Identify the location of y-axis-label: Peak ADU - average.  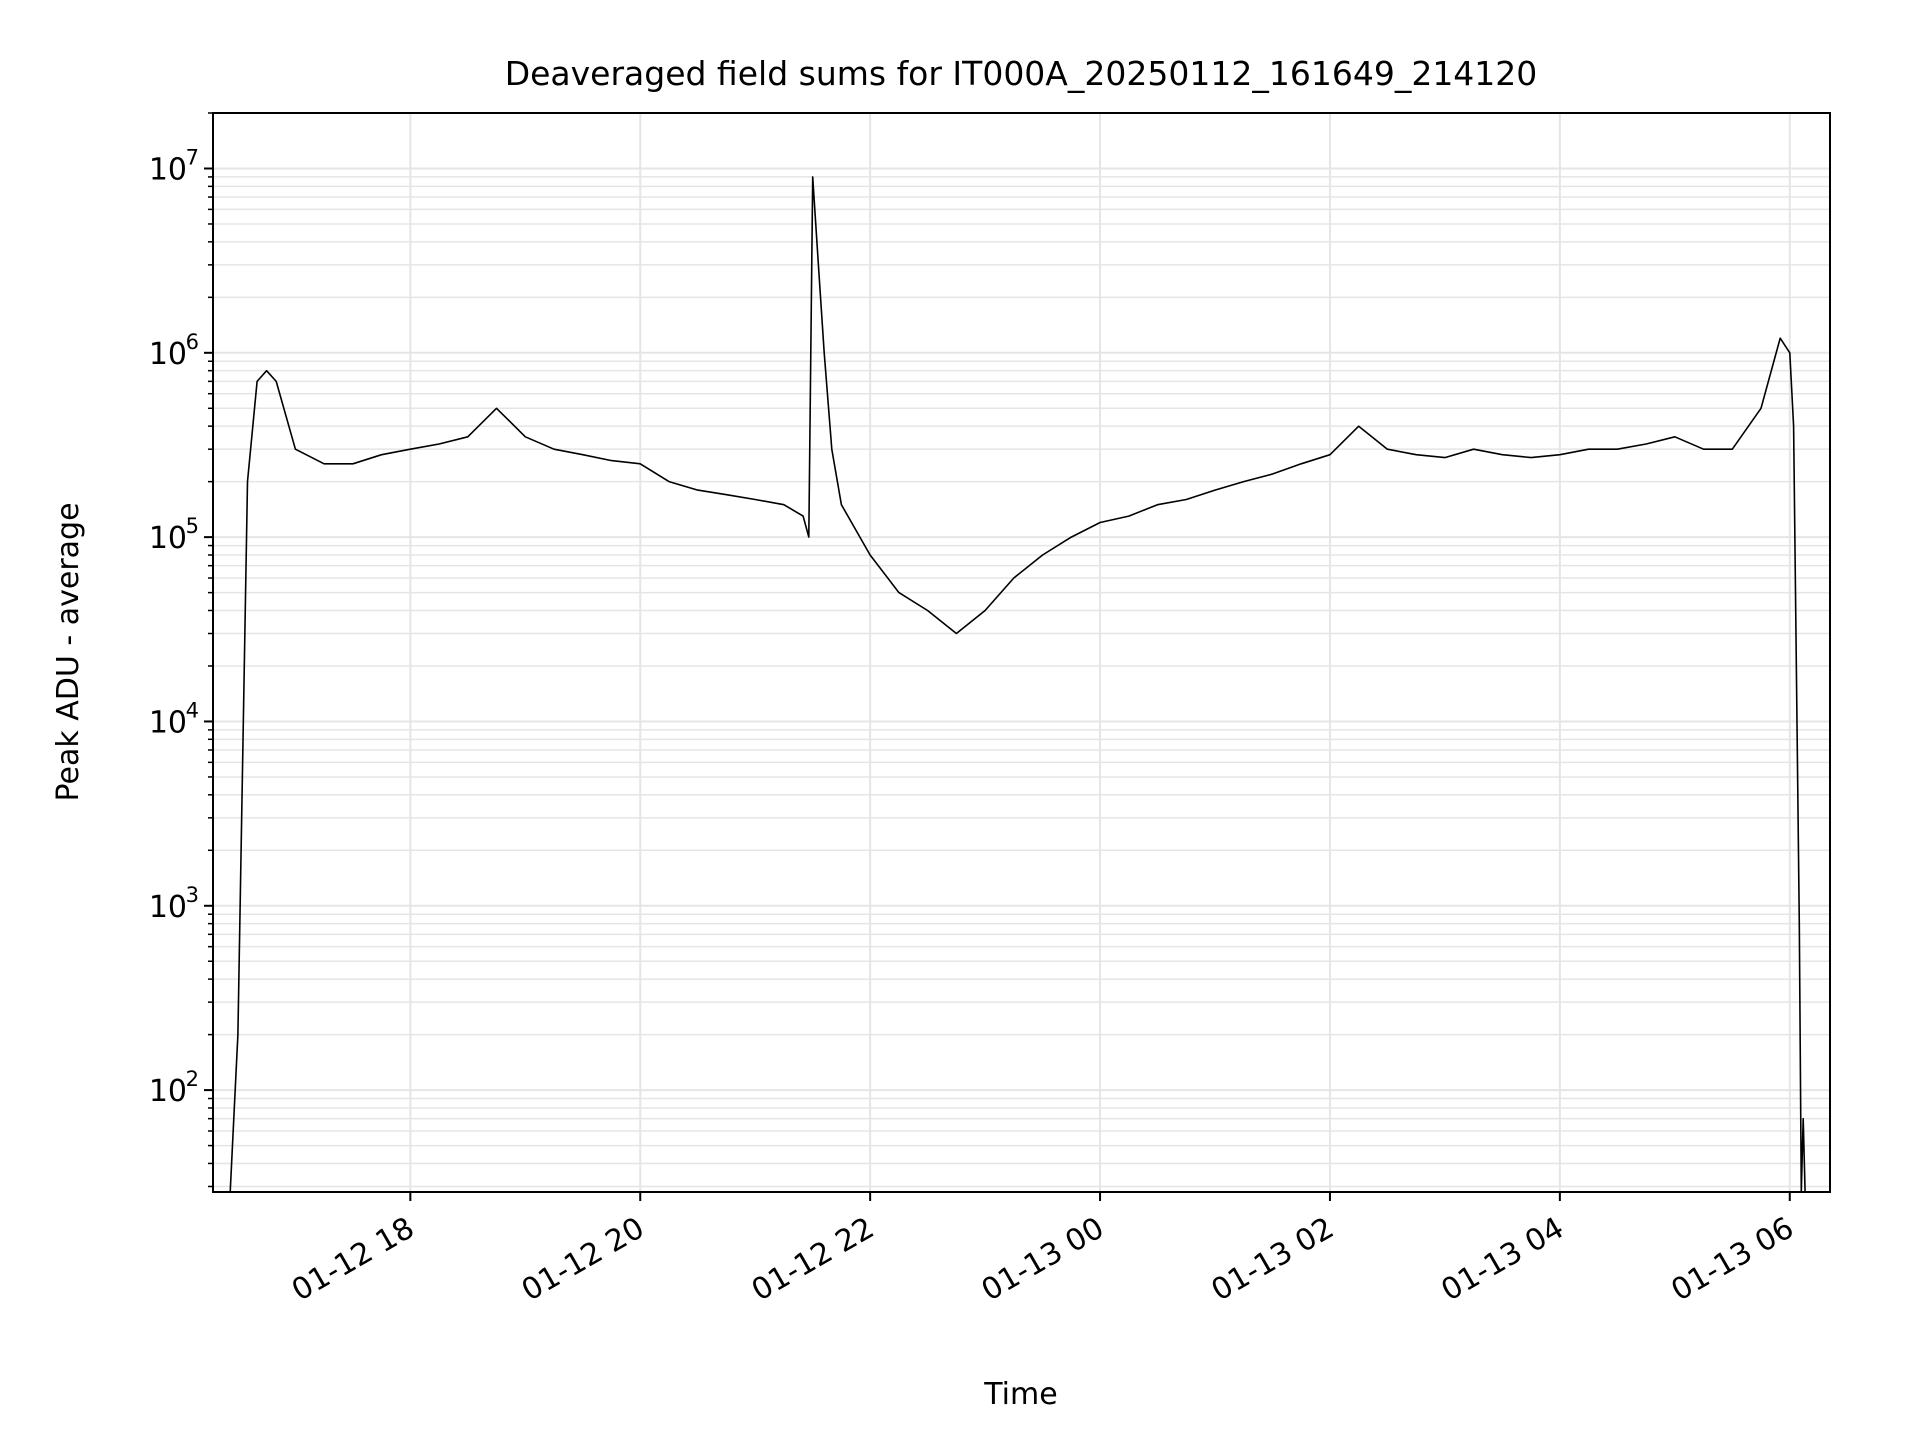
(68, 651).